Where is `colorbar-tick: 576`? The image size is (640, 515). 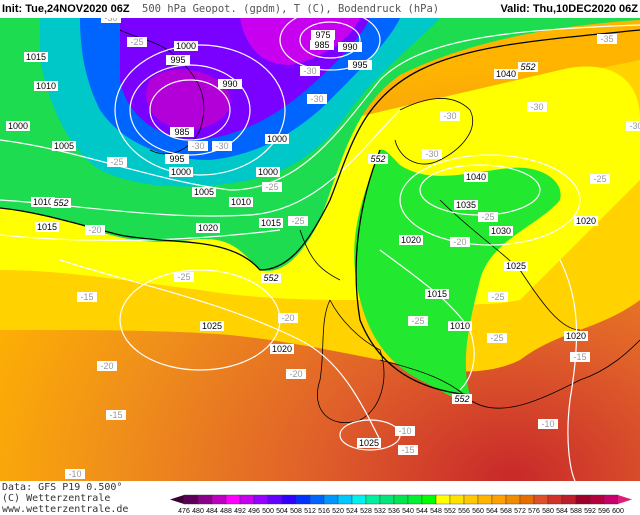 colorbar-tick: 576 is located at coordinates (534, 511).